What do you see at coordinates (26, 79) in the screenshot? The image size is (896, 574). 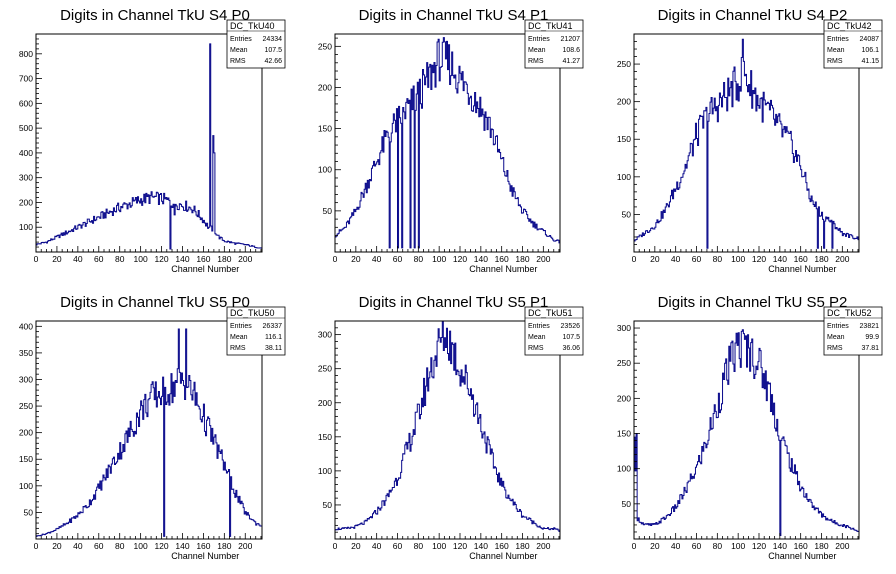 I see `y-tick-label: 700` at bounding box center [26, 79].